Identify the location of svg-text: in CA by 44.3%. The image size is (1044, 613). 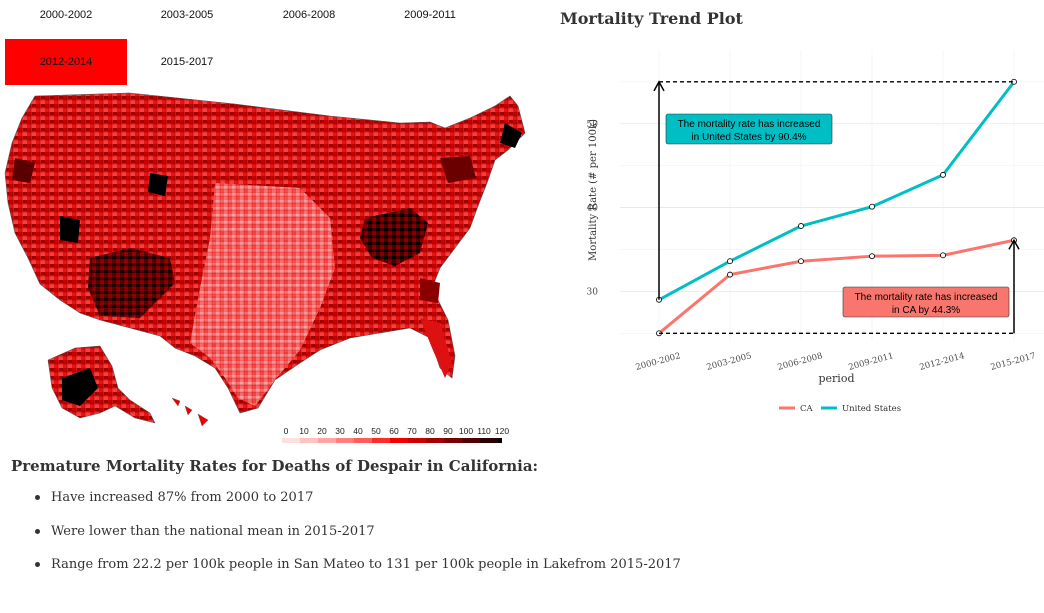
(926, 310).